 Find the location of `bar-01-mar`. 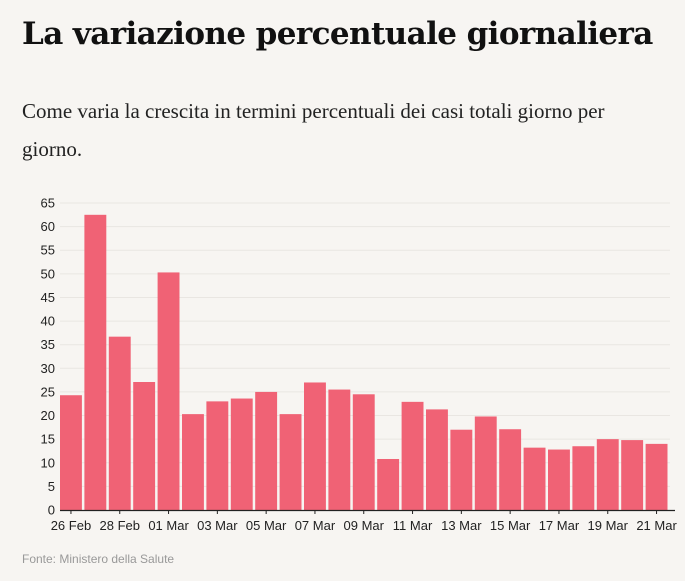

bar-01-mar is located at coordinates (168, 391).